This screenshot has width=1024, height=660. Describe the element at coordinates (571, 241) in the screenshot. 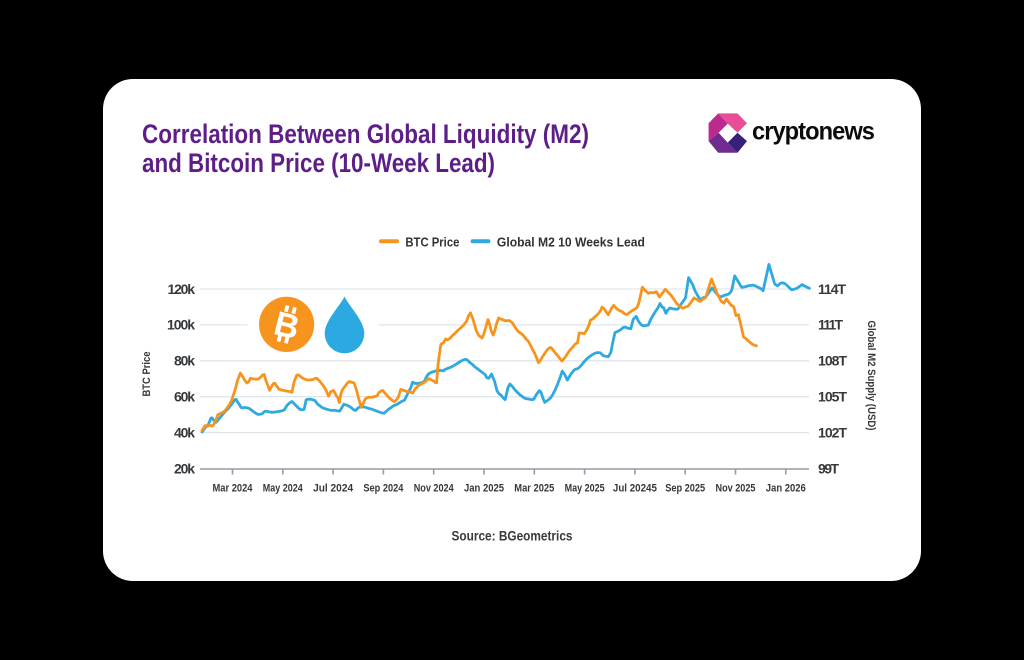

I see `svg-text: Global M2 10 Weeks Lead` at that location.